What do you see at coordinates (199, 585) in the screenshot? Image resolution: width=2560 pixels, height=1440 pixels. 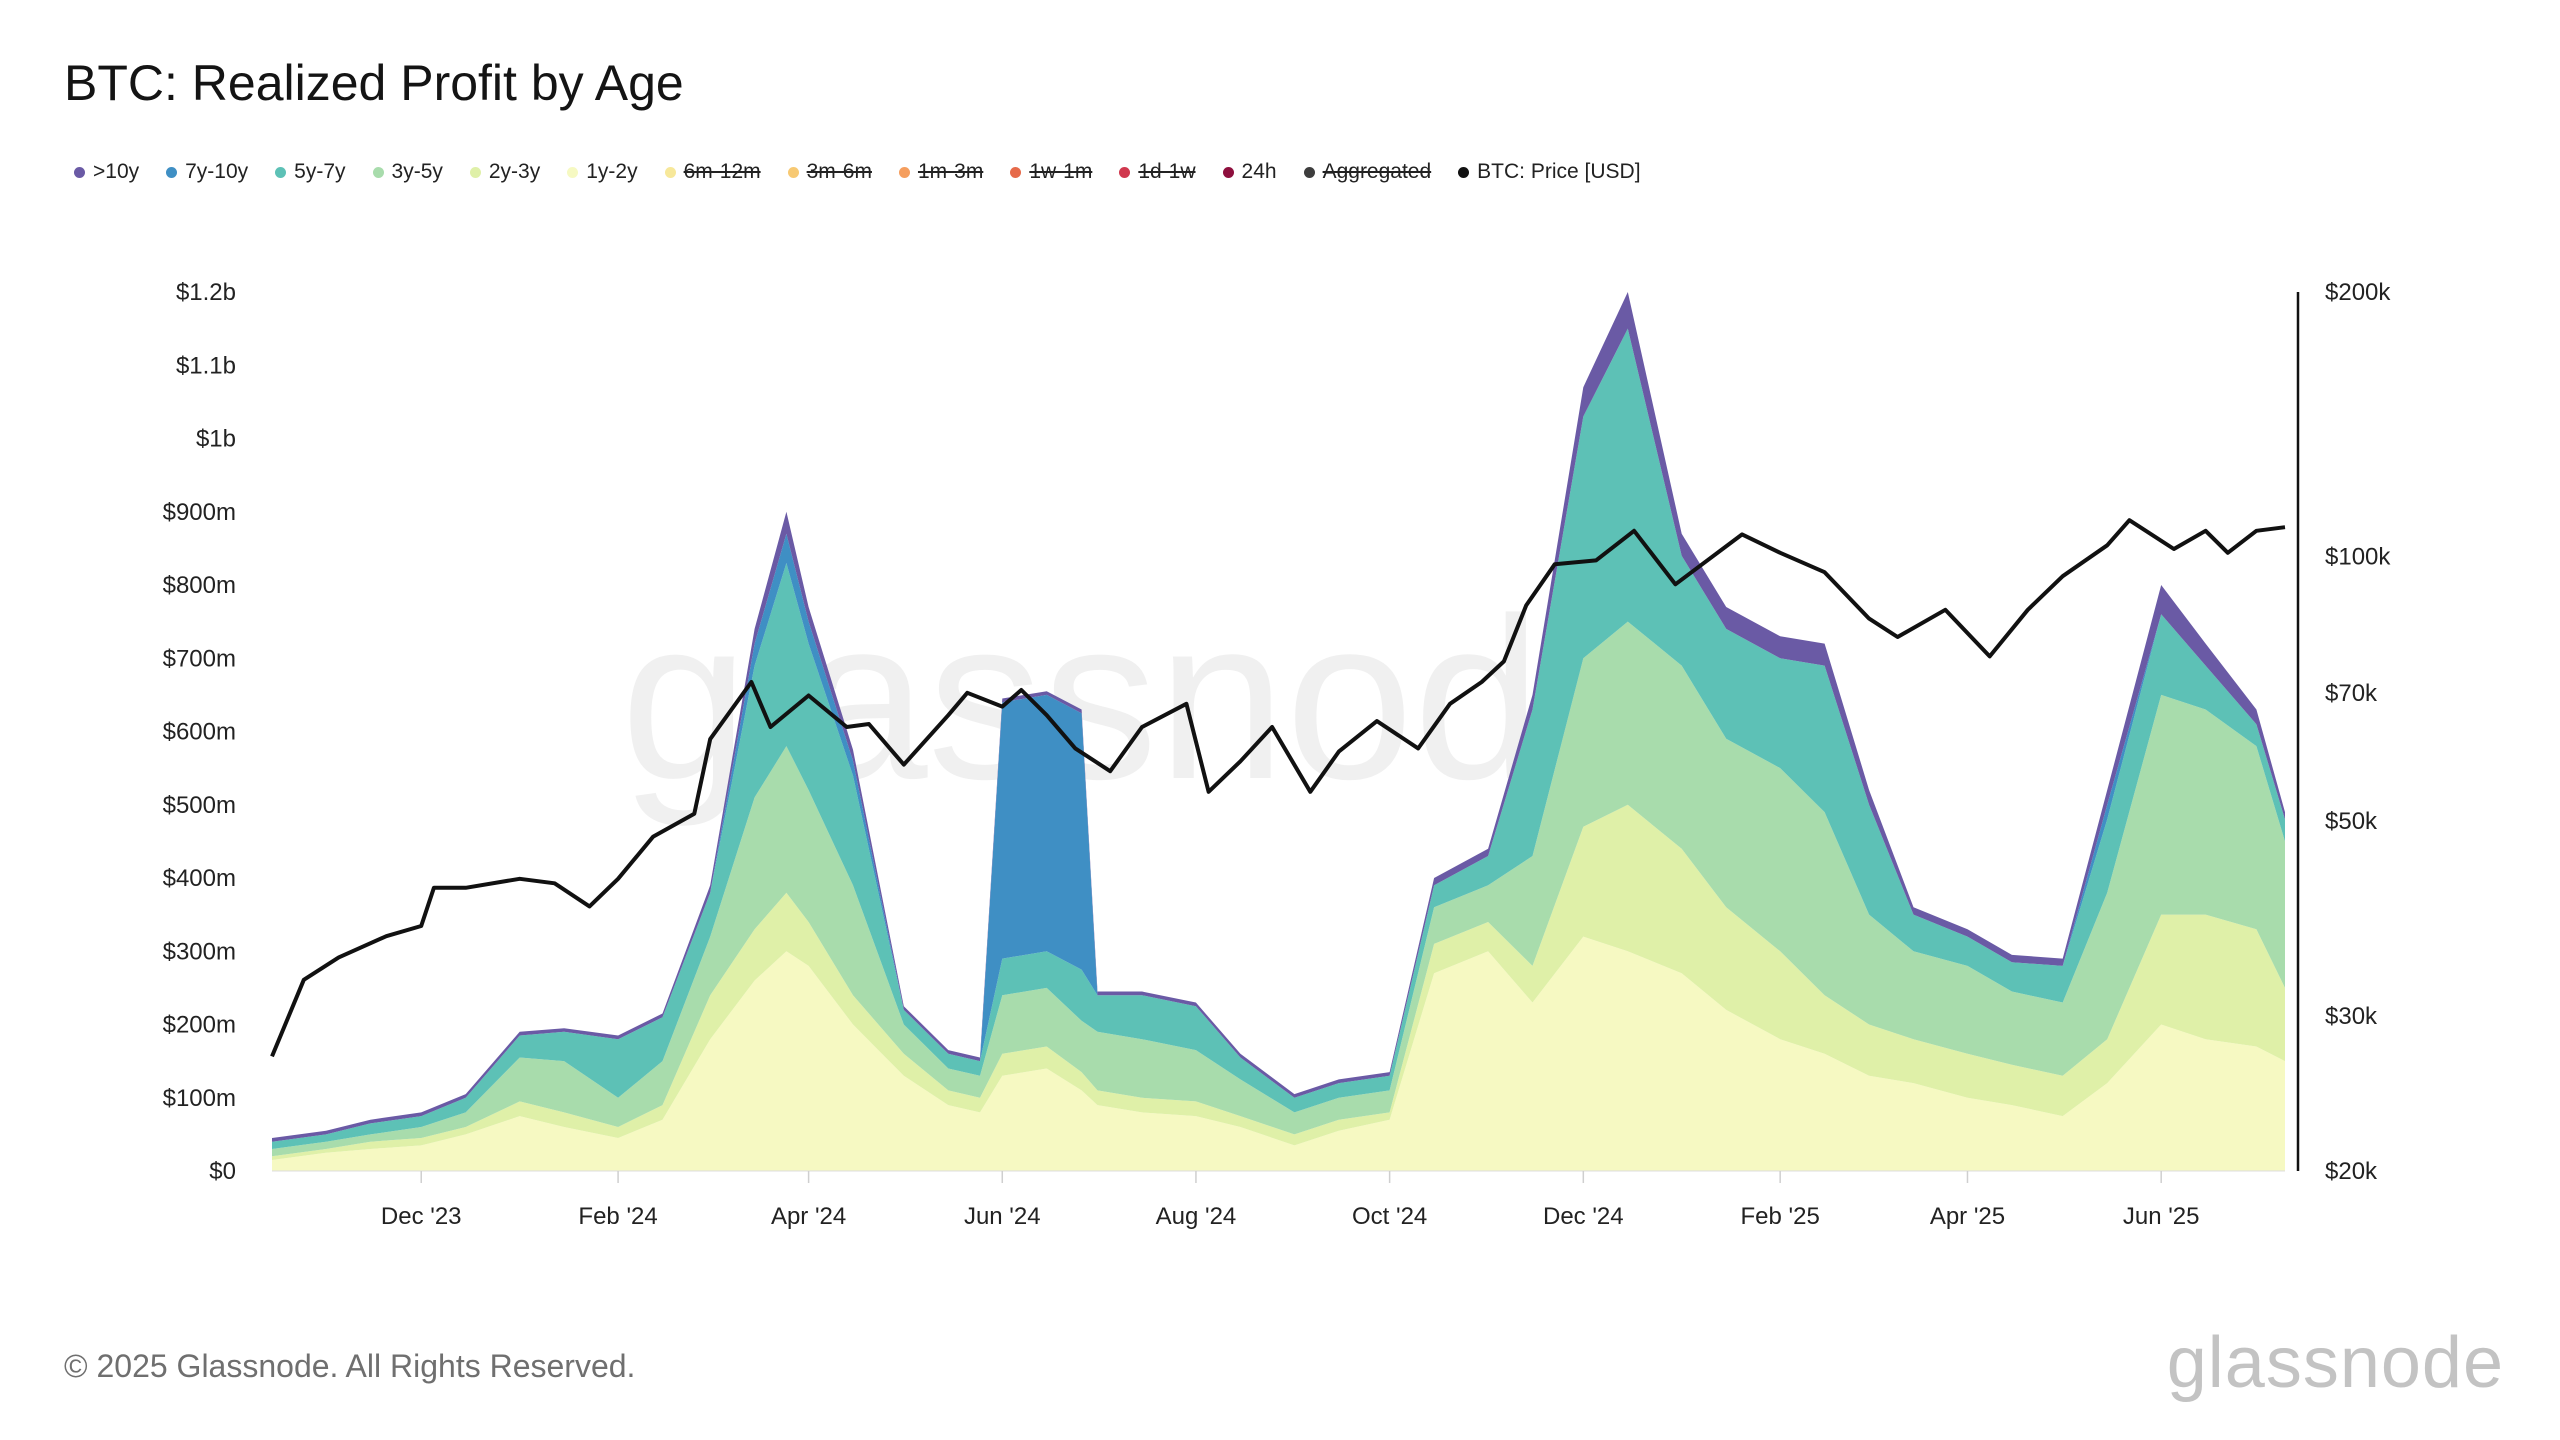 I see `y-tick-label: $800m` at bounding box center [199, 585].